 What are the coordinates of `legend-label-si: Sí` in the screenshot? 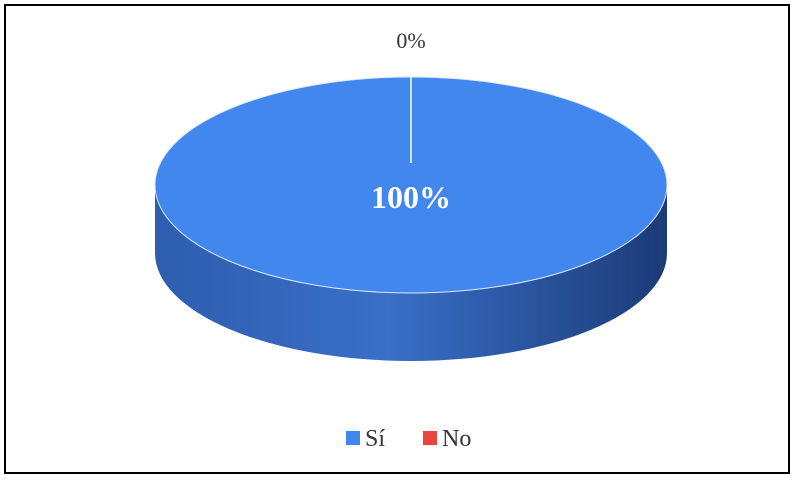 It's located at (375, 439).